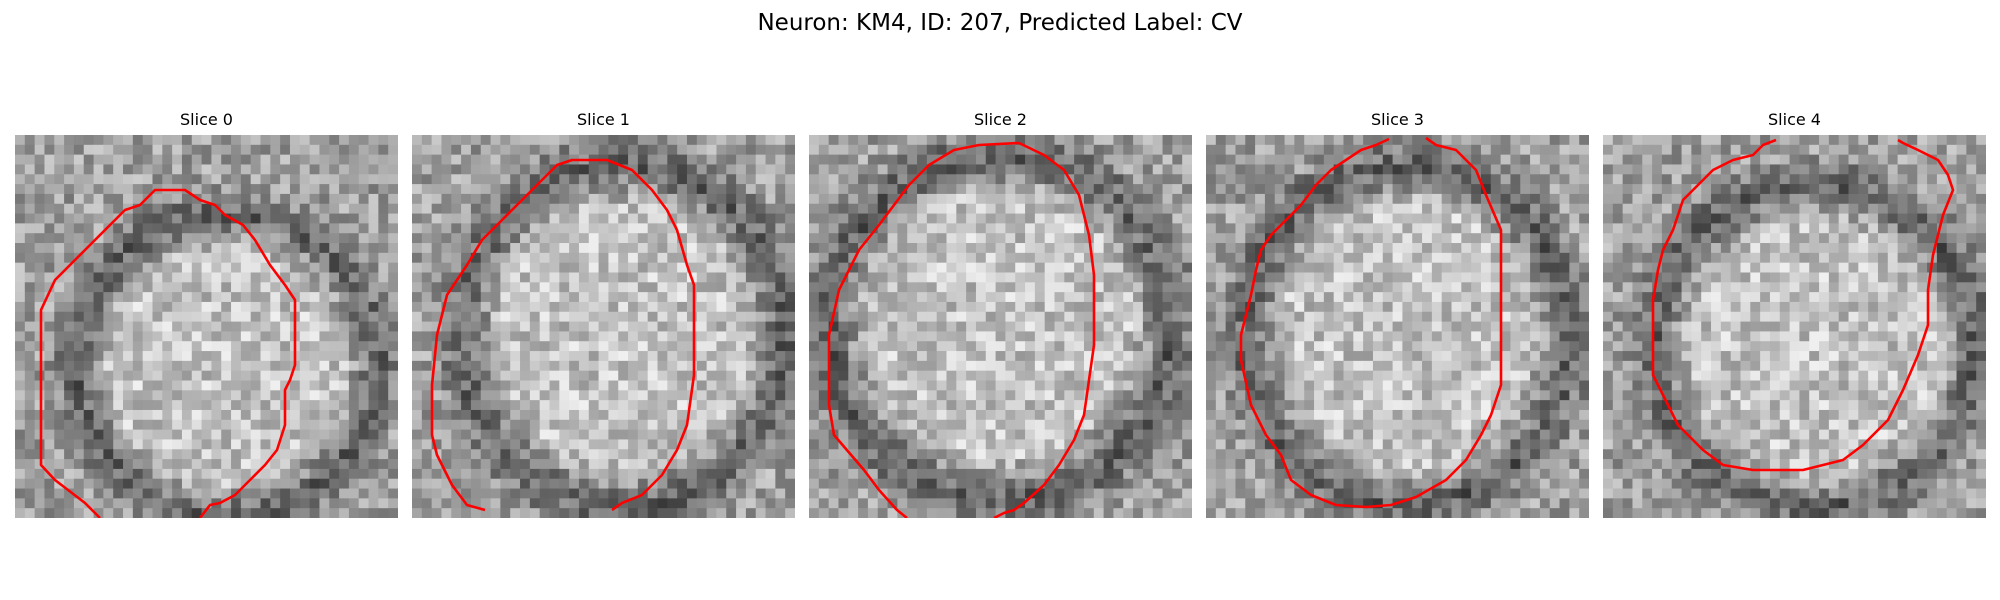 The width and height of the screenshot is (2000, 600). What do you see at coordinates (206, 119) in the screenshot?
I see `slice-title-0: Slice 0` at bounding box center [206, 119].